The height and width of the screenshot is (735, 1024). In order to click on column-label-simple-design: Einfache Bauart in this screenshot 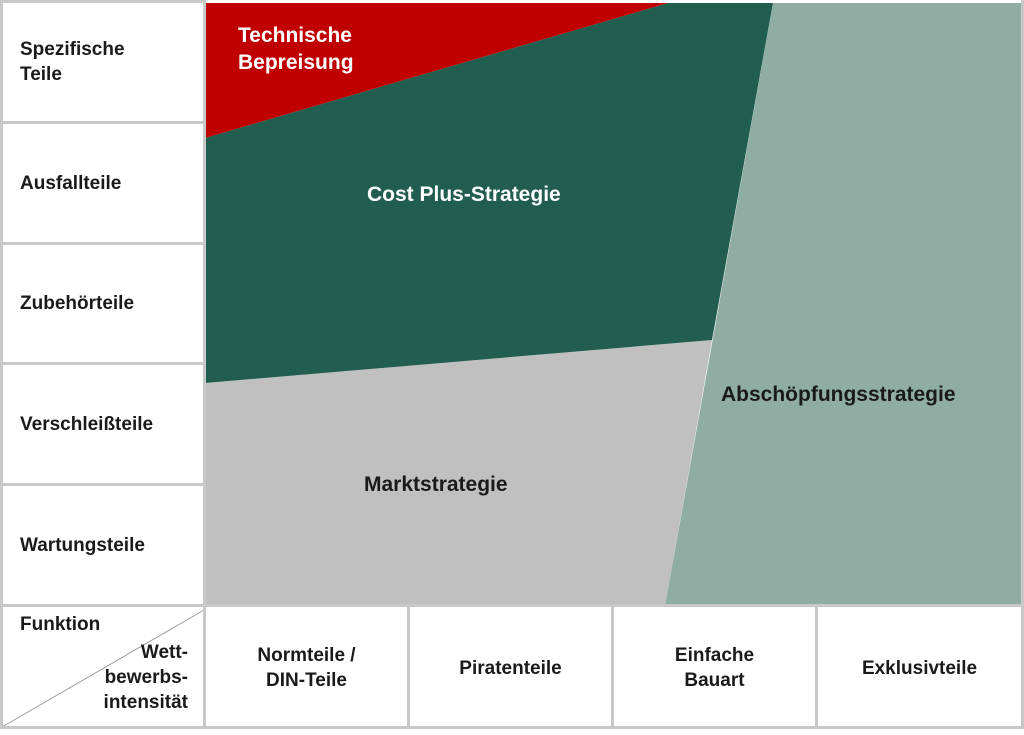, I will do `click(714, 668)`.